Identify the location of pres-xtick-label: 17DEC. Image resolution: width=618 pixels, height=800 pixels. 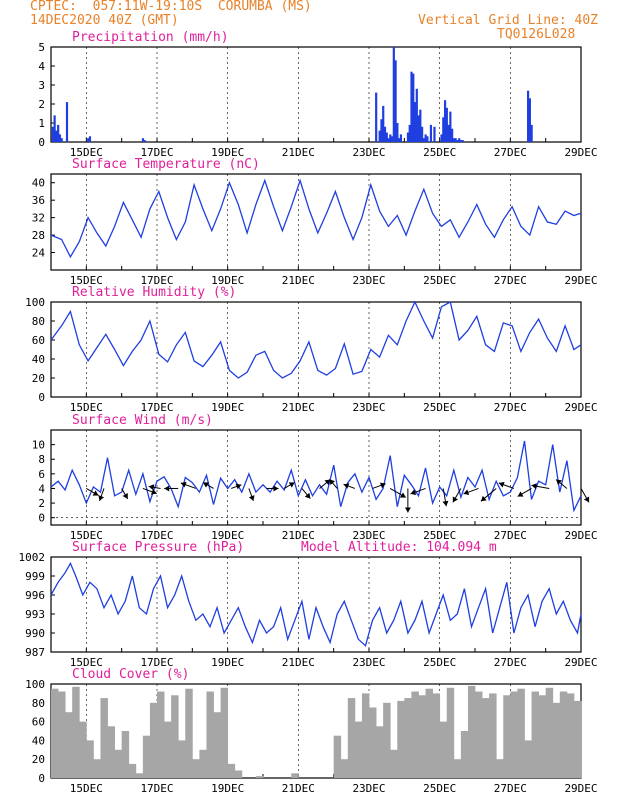
(156, 662).